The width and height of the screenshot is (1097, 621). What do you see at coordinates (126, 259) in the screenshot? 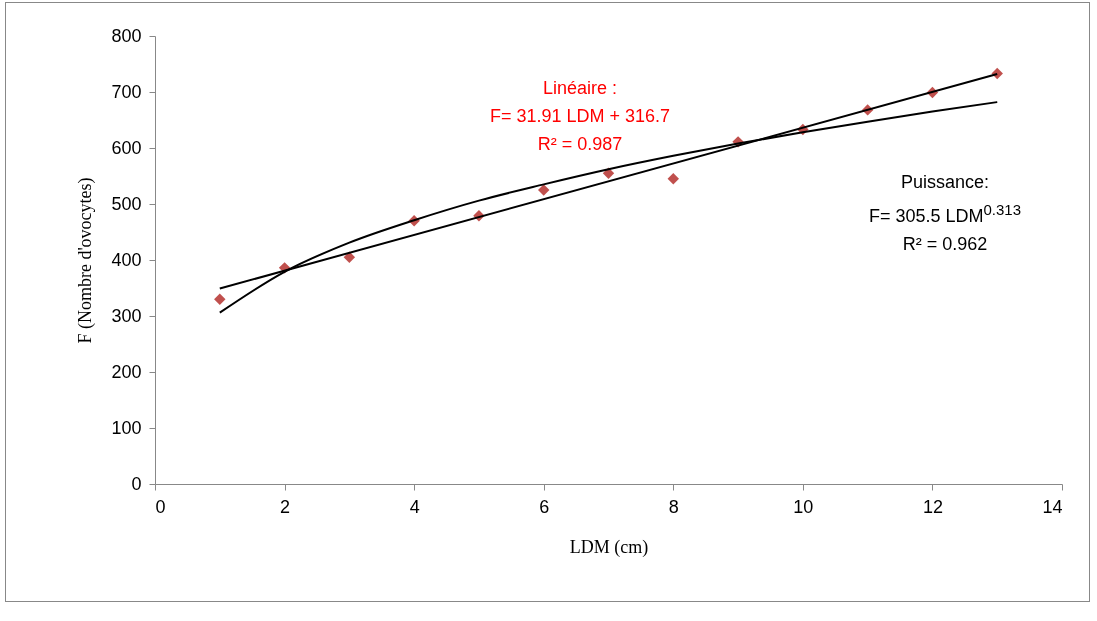
I see `y-tick-label: 400` at bounding box center [126, 259].